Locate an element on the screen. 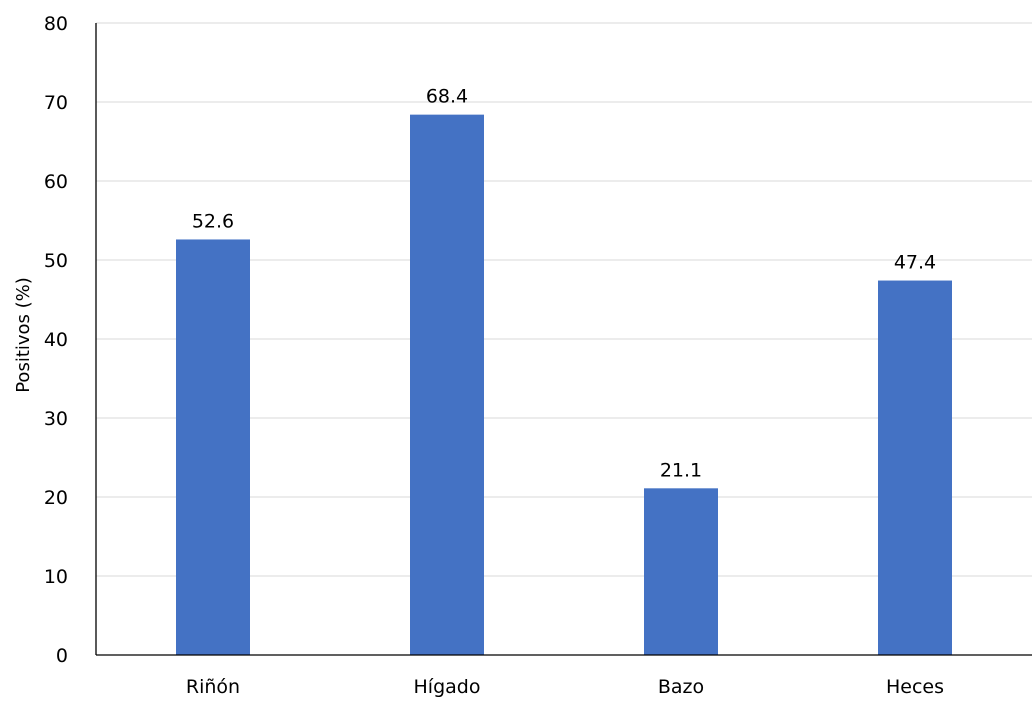  data-label: 21.1 is located at coordinates (681, 470).